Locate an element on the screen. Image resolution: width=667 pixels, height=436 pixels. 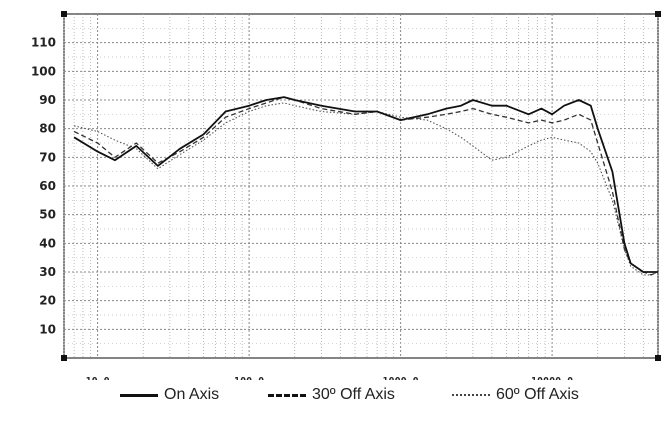
y-tick-label: 10 is located at coordinates (47, 329).